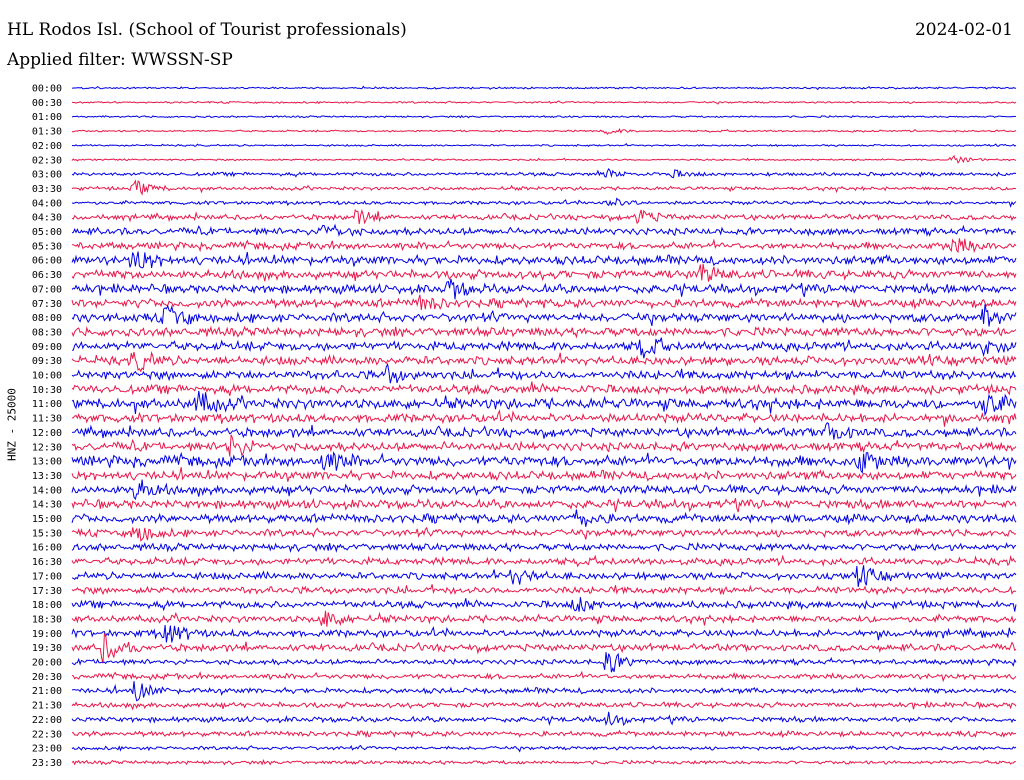 The width and height of the screenshot is (1024, 780). Describe the element at coordinates (47, 404) in the screenshot. I see `row-time-label: 11:00` at that location.